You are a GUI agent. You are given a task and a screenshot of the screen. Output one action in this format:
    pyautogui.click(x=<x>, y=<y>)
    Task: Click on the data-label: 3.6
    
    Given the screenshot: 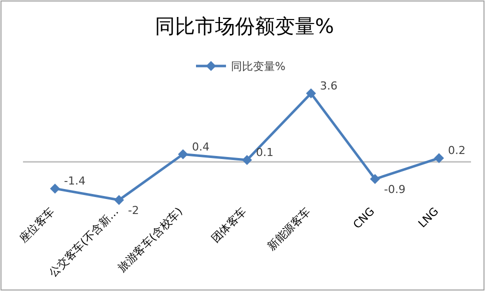 What is the action you would take?
    pyautogui.click(x=329, y=85)
    